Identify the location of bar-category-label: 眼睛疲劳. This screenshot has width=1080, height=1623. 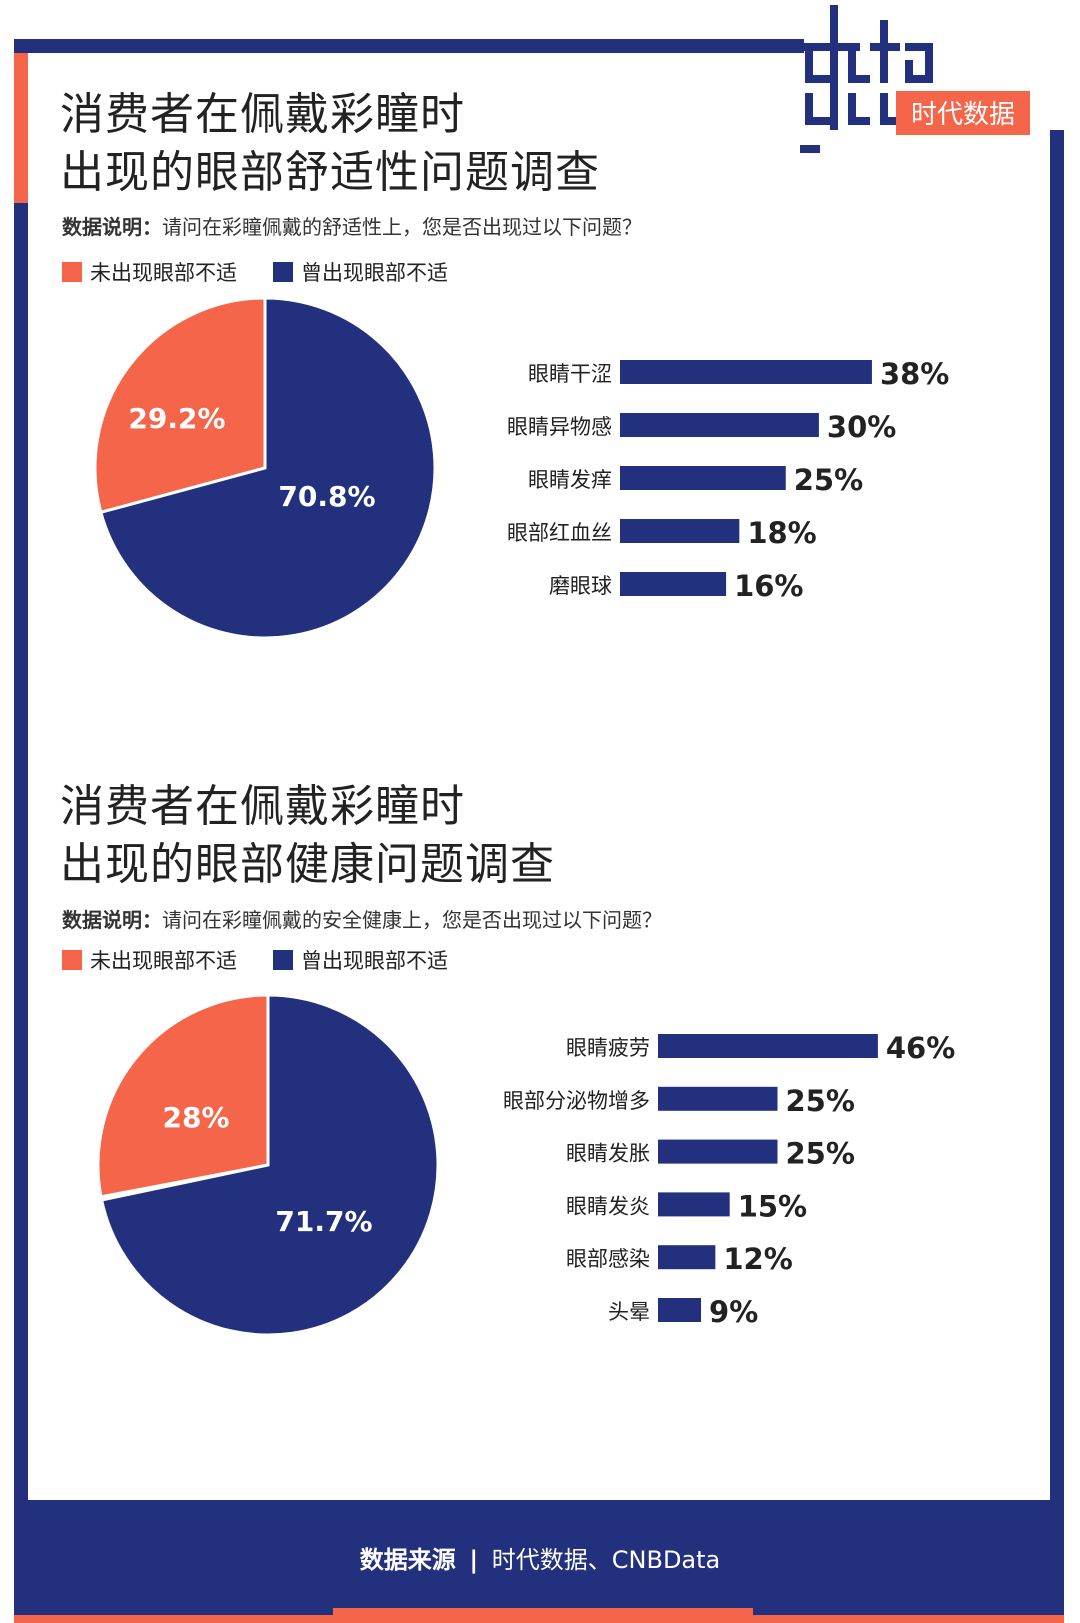
(608, 1048).